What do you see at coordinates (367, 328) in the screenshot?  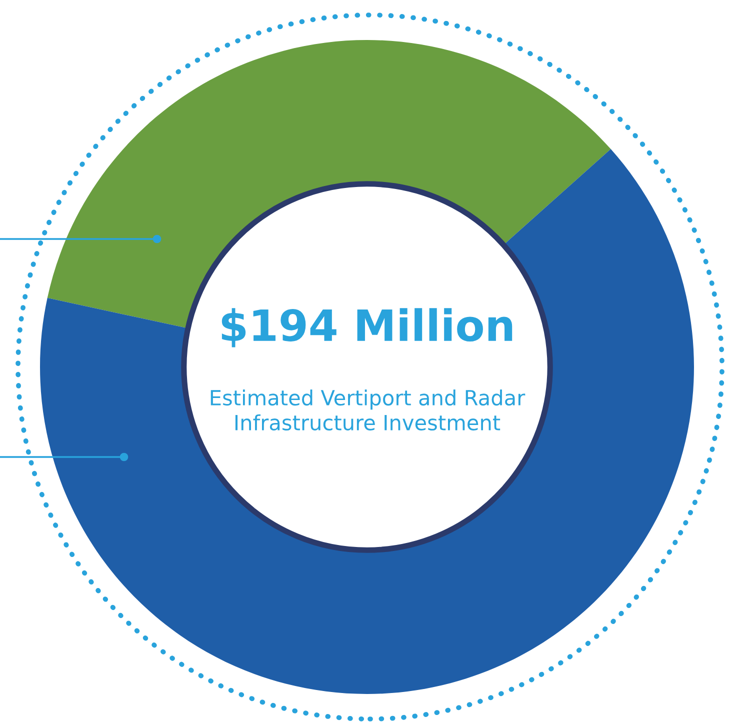 I see `text: $194 Million` at bounding box center [367, 328].